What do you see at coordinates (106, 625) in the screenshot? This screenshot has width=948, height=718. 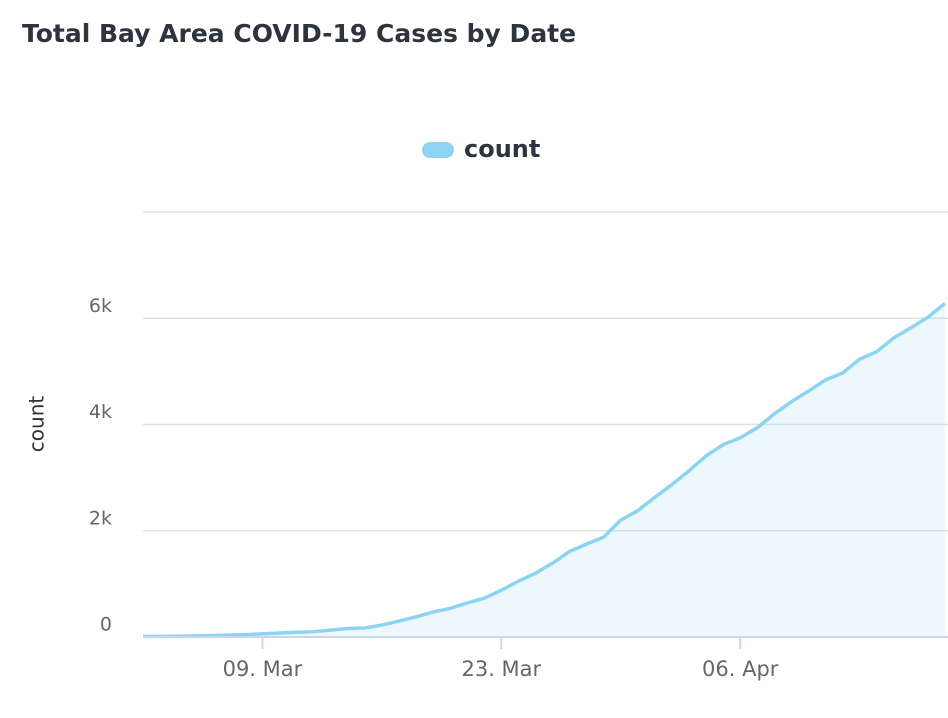 I see `y-tick-label: 0` at bounding box center [106, 625].